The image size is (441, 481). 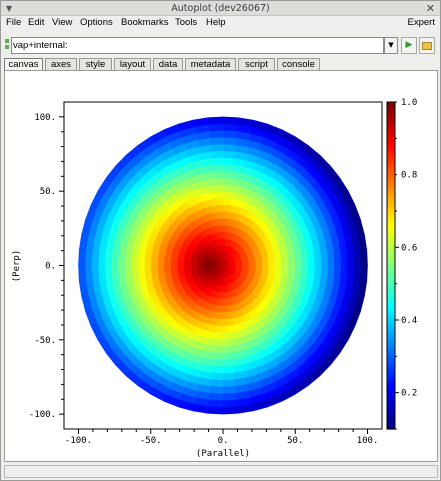 I want to click on y-tick-label: 50., so click(x=48, y=192).